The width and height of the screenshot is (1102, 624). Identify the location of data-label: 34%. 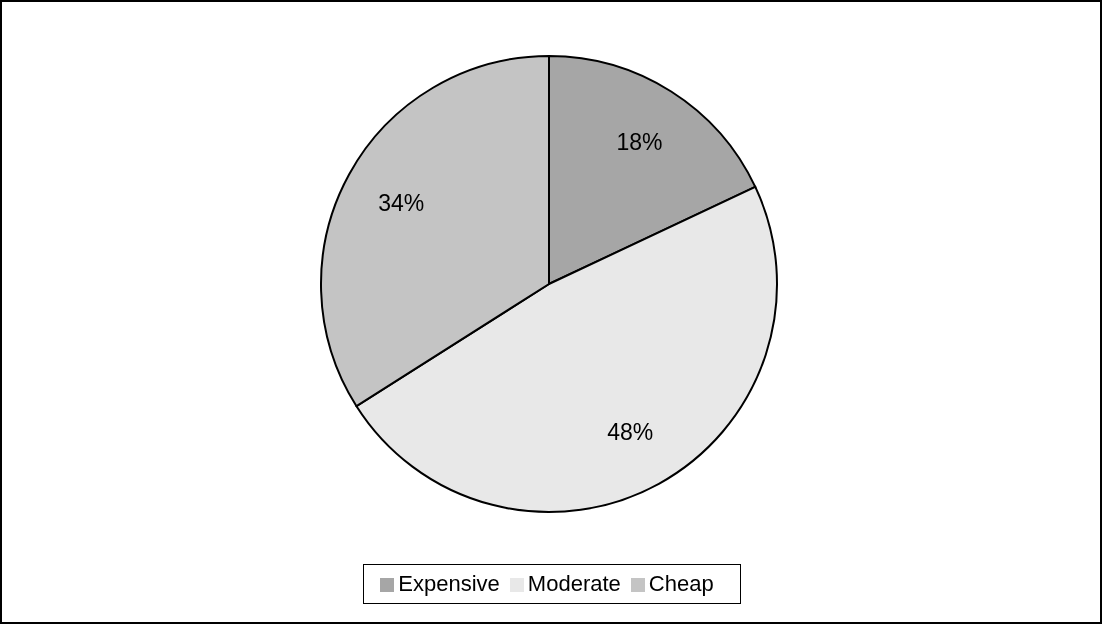
(401, 202).